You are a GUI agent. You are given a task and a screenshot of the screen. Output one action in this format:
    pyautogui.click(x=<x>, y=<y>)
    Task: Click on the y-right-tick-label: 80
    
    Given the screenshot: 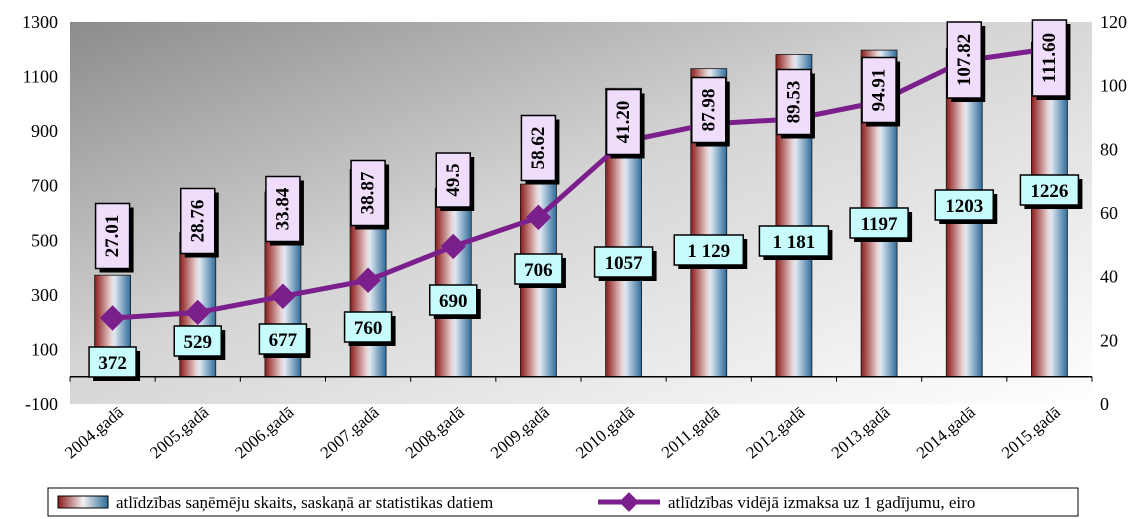 What is the action you would take?
    pyautogui.click(x=1109, y=149)
    